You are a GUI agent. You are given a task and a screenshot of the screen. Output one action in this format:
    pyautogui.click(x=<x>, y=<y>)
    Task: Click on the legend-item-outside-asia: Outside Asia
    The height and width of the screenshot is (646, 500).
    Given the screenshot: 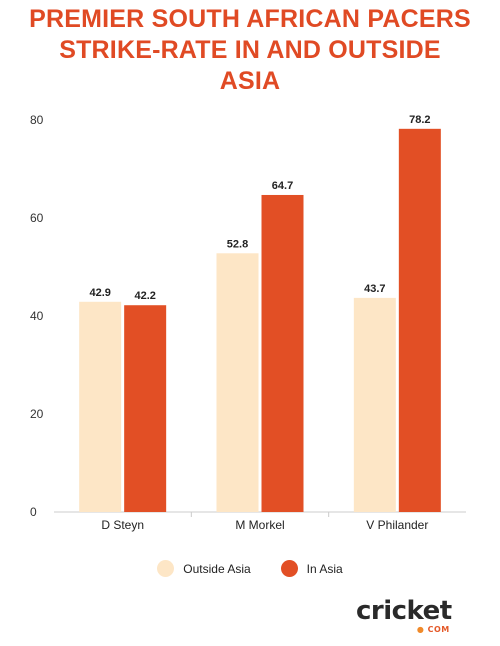 What is the action you would take?
    pyautogui.click(x=204, y=568)
    